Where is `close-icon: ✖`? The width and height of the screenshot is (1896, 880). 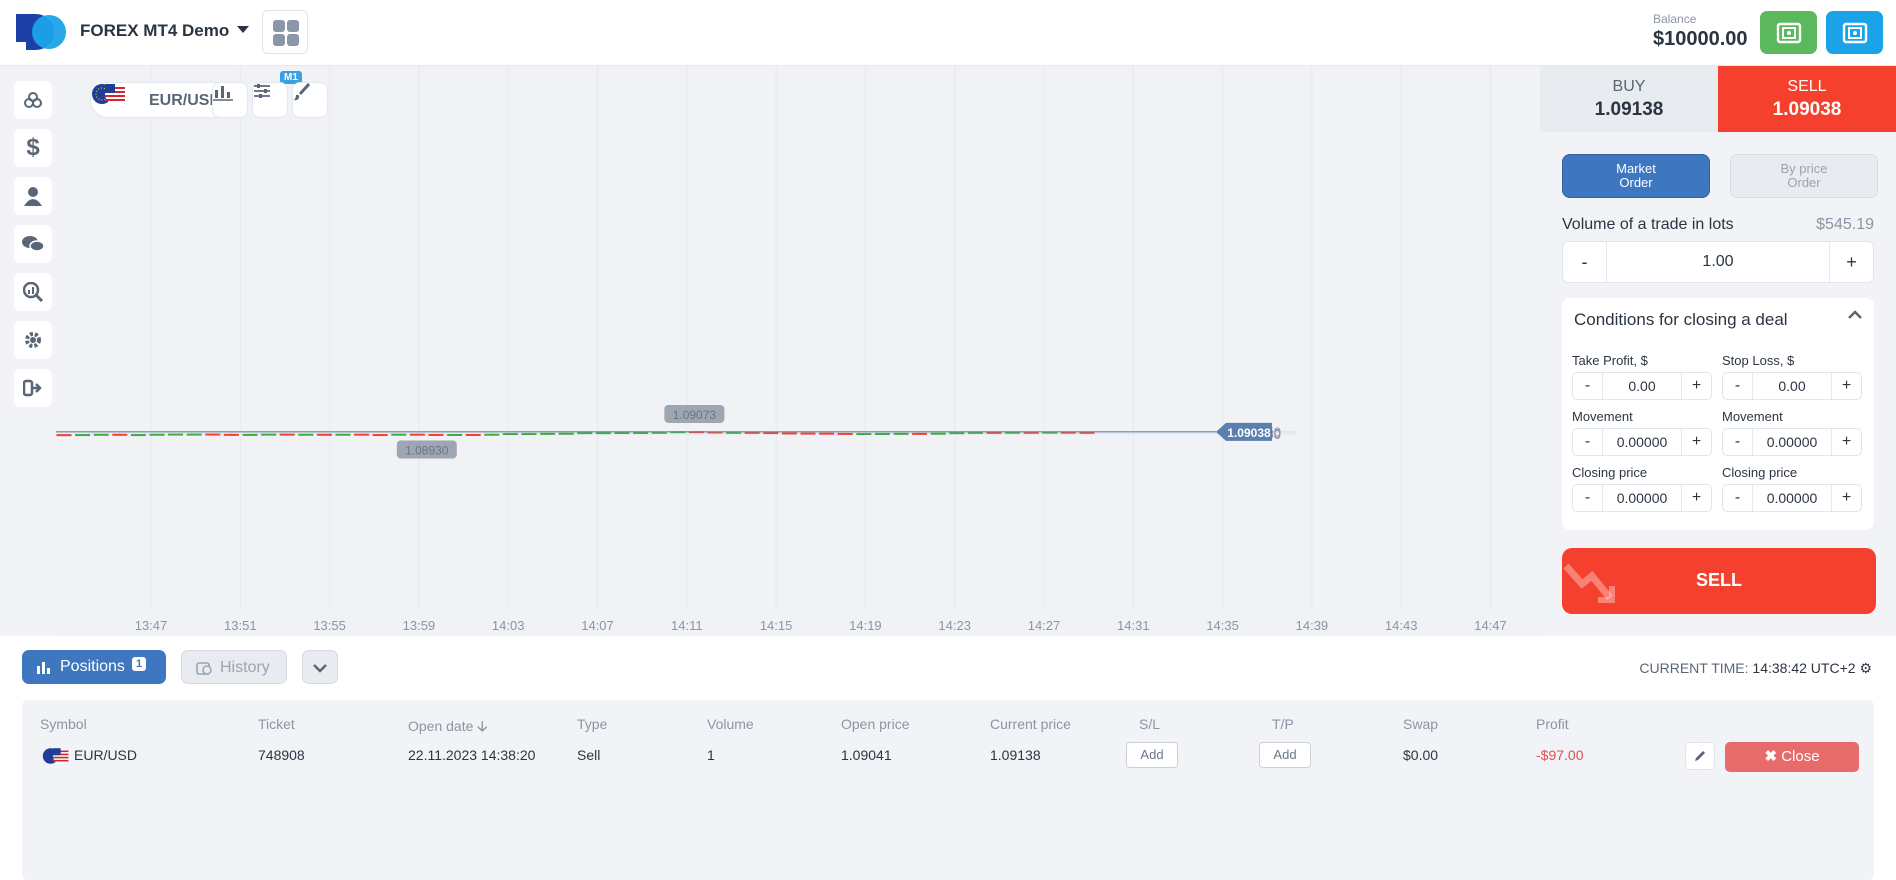
close-icon: ✖ is located at coordinates (1771, 756).